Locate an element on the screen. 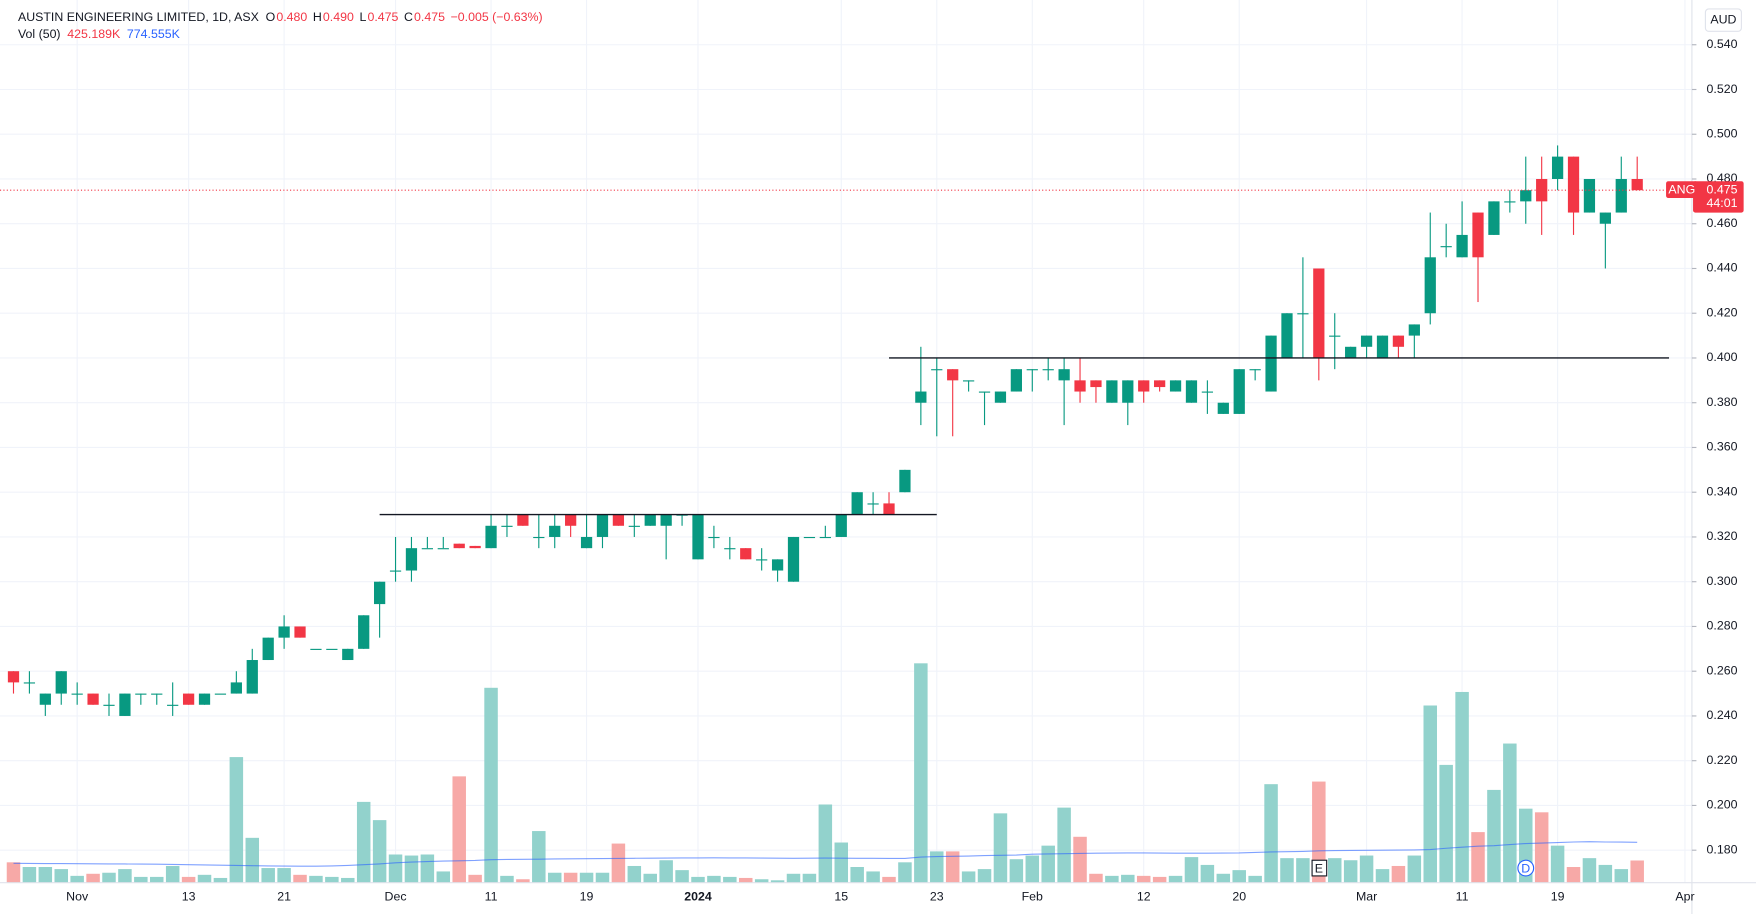 This screenshot has height=914, width=1756. x-tick-label: 11 is located at coordinates (491, 896).